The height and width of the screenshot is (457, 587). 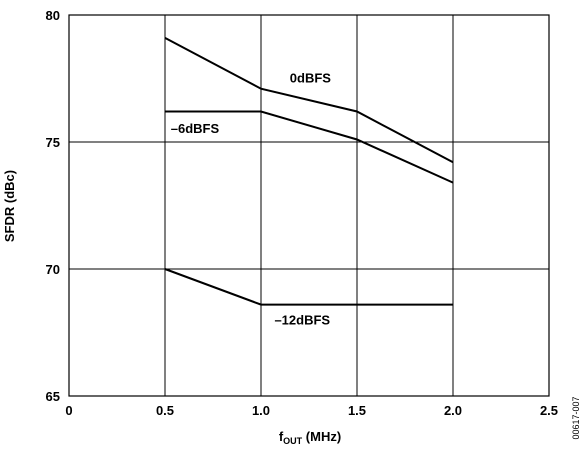 I want to click on x-axis-title: fOUT (MHz), so click(x=310, y=437).